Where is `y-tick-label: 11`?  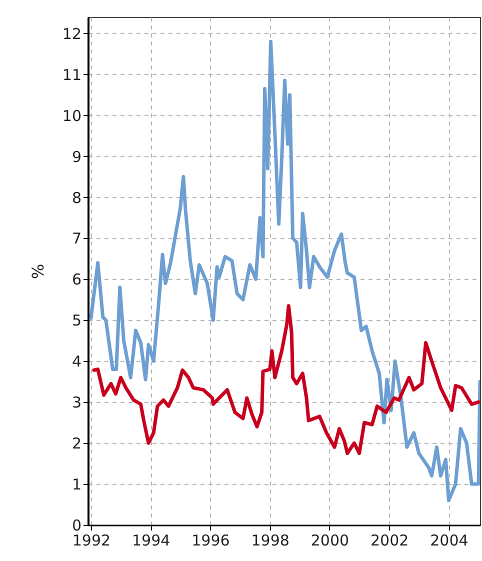 y-tick-label: 11 is located at coordinates (72, 75).